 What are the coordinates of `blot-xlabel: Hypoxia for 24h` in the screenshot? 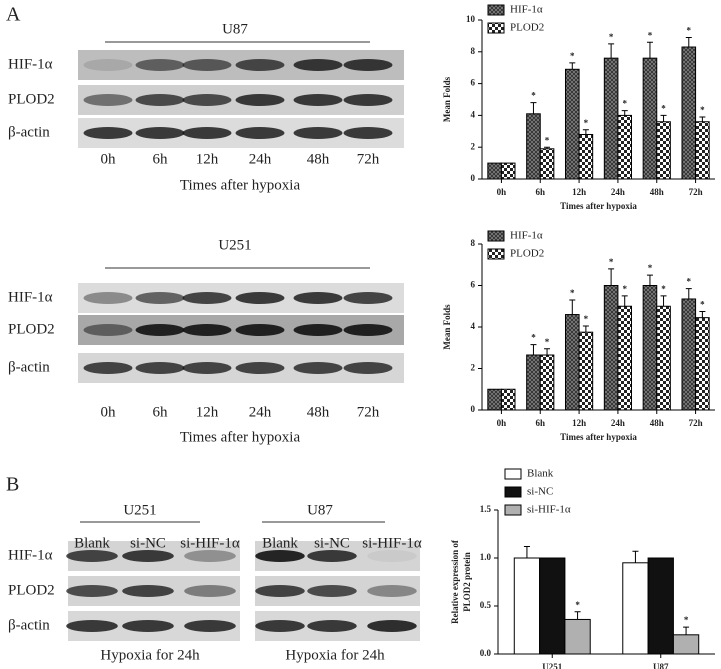 It's located at (150, 655).